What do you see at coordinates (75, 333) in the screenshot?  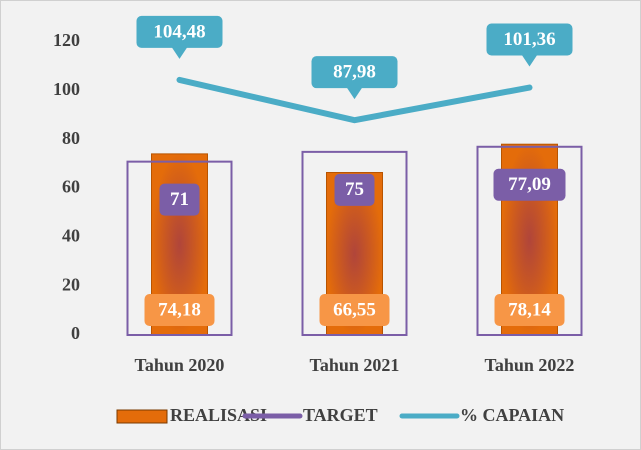 I see `y-tick-label: 0` at bounding box center [75, 333].